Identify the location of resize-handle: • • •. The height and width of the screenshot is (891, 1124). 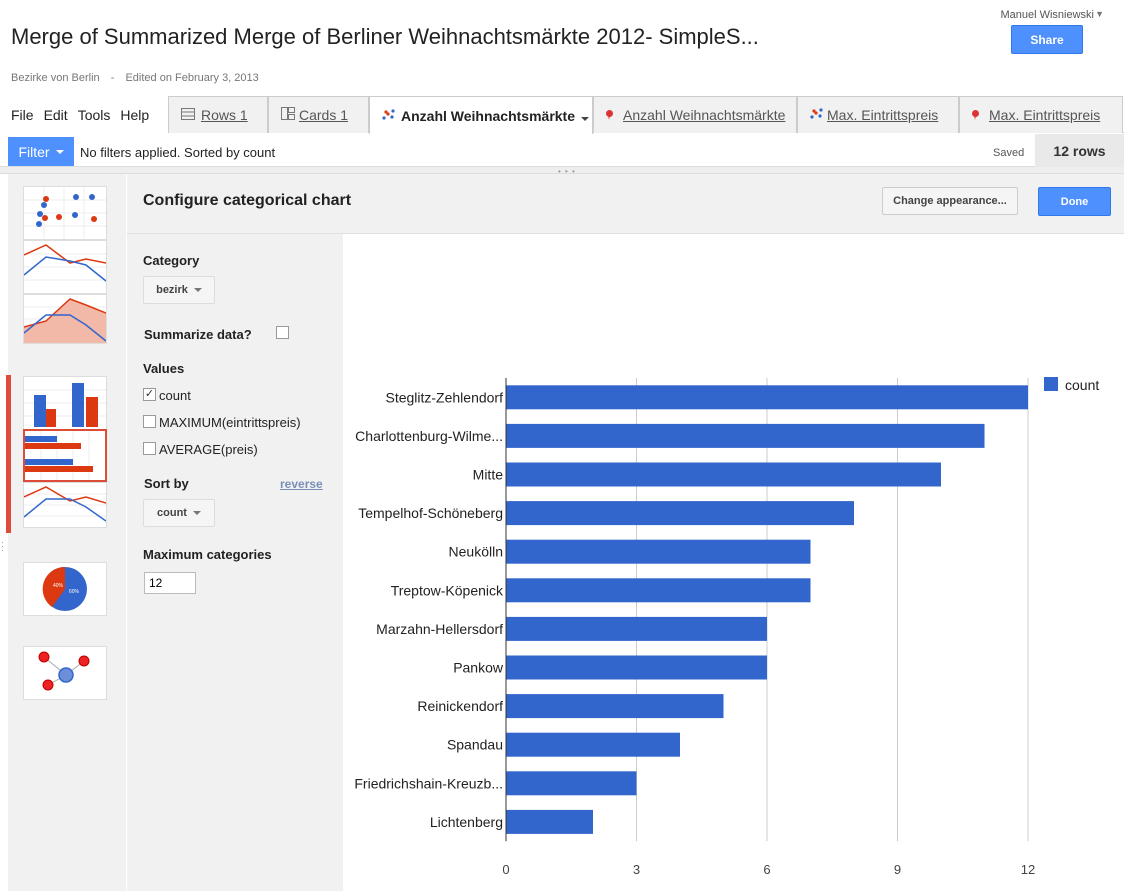
(562, 171).